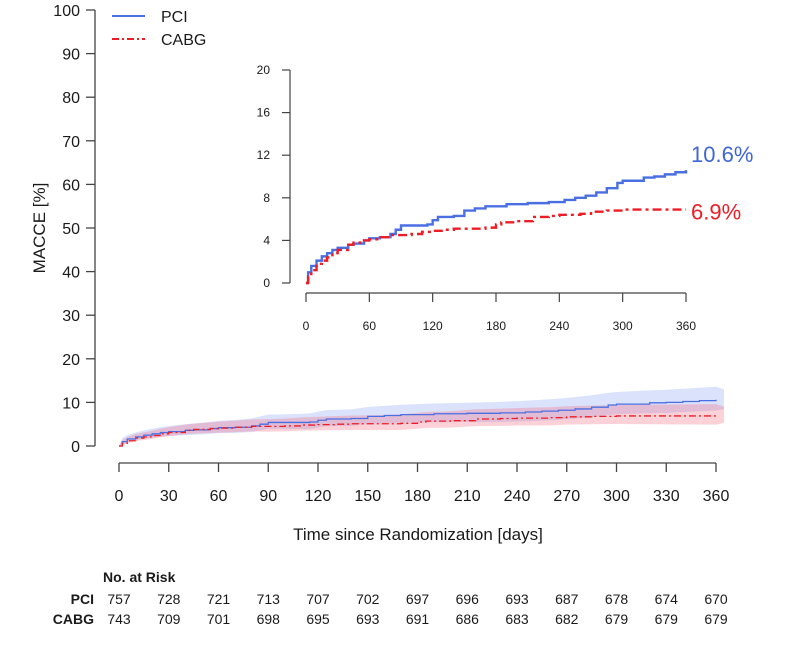 The image size is (791, 666). I want to click on x-tick-label: 270, so click(566, 496).